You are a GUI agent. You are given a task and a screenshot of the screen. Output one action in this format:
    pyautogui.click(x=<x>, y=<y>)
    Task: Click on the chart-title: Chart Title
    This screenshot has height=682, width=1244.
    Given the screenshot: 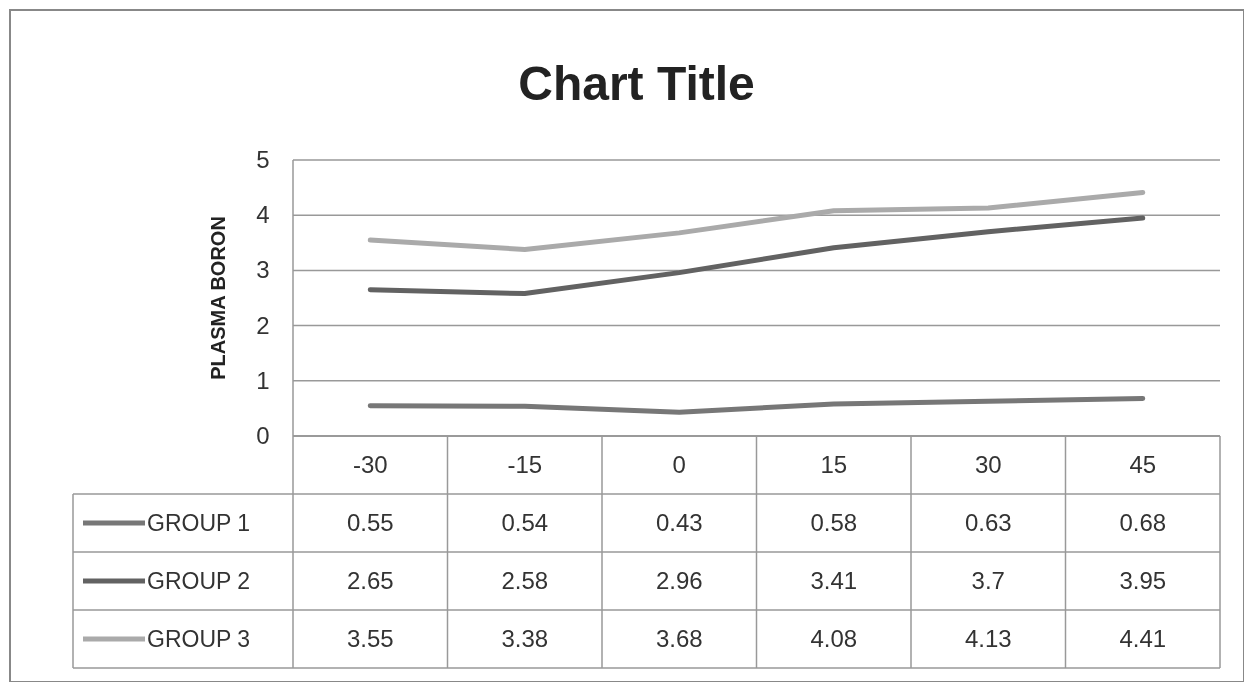 What is the action you would take?
    pyautogui.click(x=636, y=83)
    